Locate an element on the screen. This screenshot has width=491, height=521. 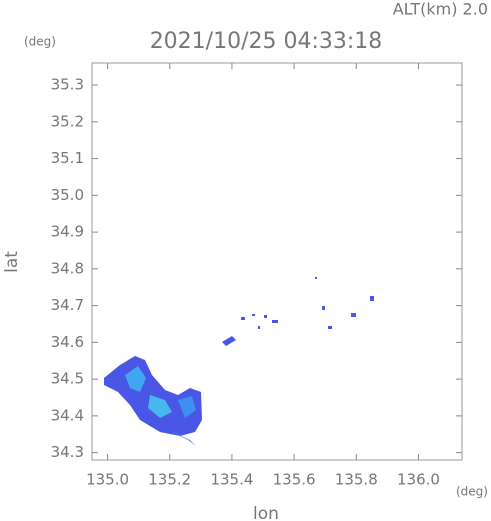
x-unit: (deg) is located at coordinates (472, 492).